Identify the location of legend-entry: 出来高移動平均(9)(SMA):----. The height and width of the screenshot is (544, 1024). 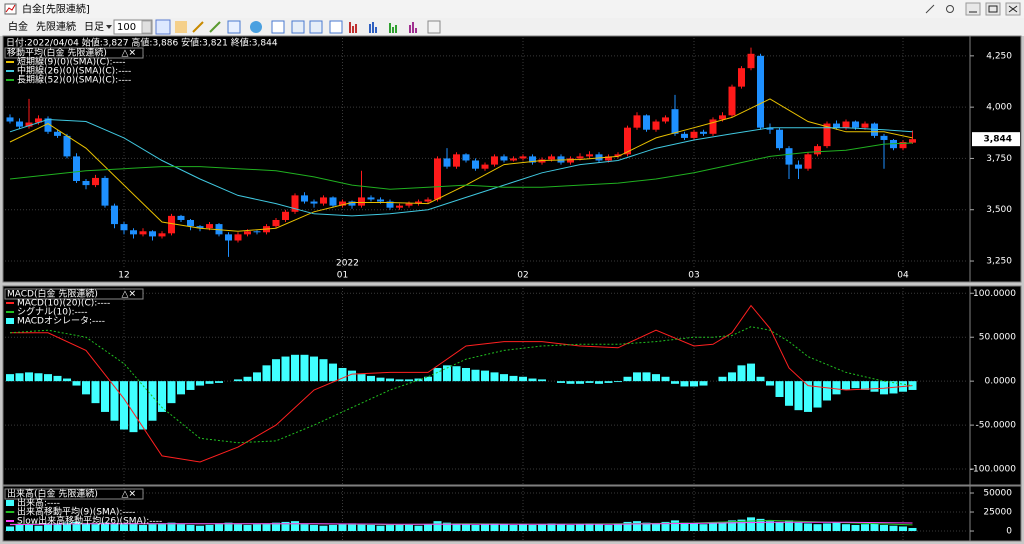
(76, 512).